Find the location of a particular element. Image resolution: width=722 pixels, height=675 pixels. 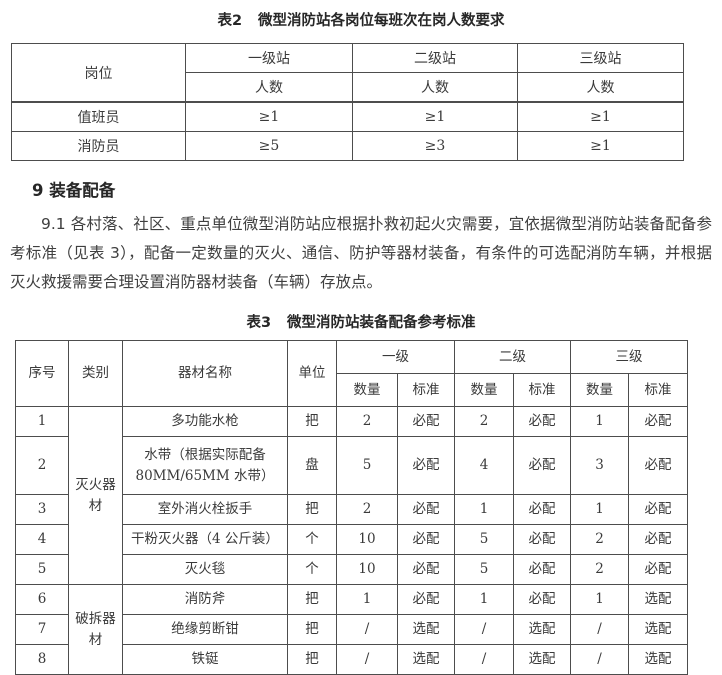

category-header: 类别 is located at coordinates (95, 373).